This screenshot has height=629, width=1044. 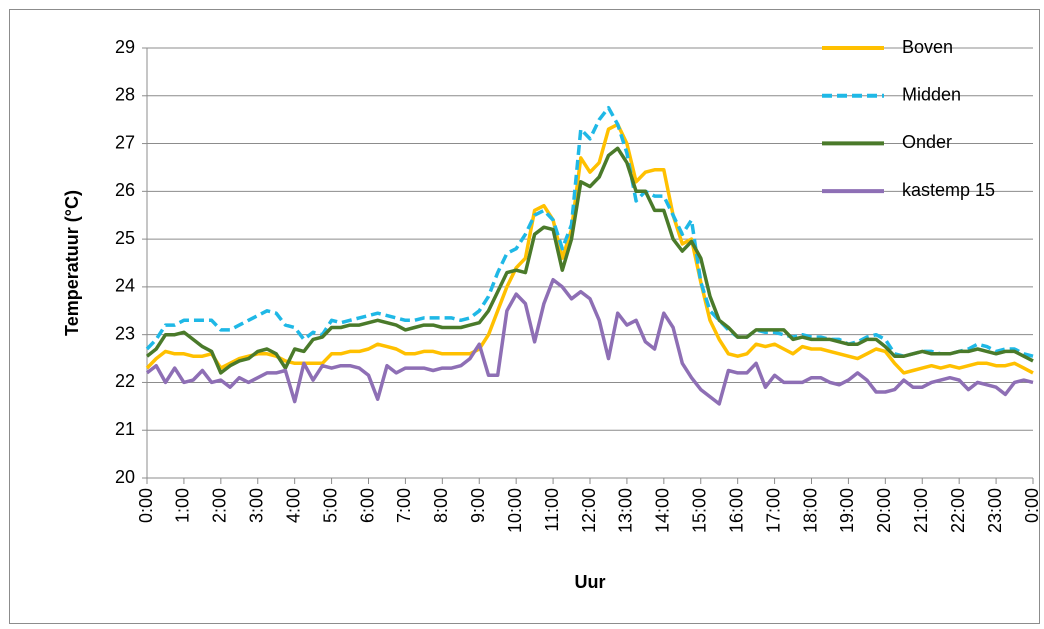 What do you see at coordinates (293, 505) in the screenshot?
I see `x-tick-label: 4:00` at bounding box center [293, 505].